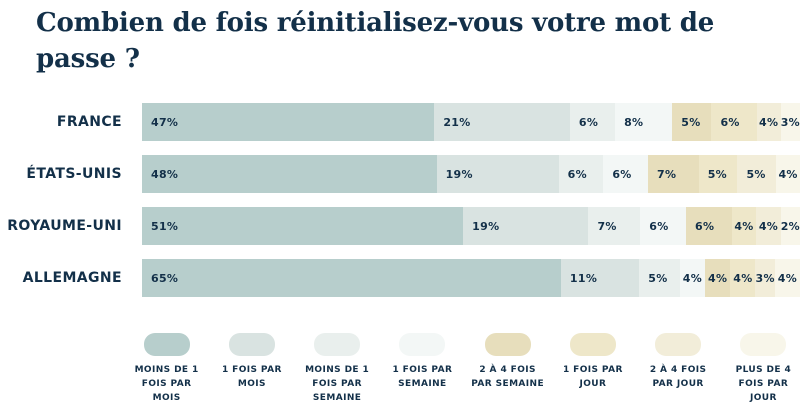  I want to click on legend-label: 1 FOIS PAR MOIS, so click(251, 377).